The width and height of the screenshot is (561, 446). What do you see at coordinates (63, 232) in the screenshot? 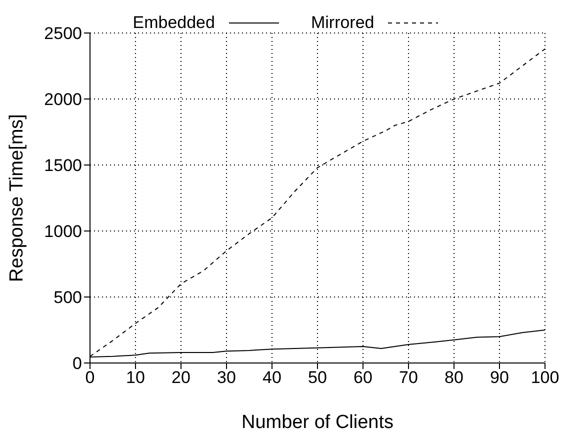
I see `y-tick-label: 1000` at bounding box center [63, 232].